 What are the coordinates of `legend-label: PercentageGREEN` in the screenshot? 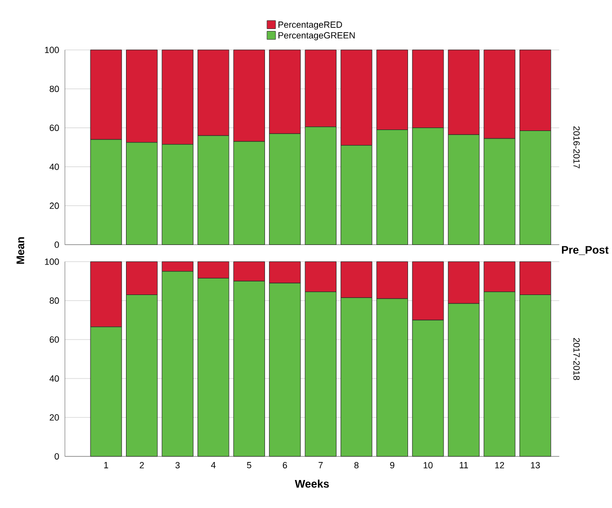 It's located at (316, 36).